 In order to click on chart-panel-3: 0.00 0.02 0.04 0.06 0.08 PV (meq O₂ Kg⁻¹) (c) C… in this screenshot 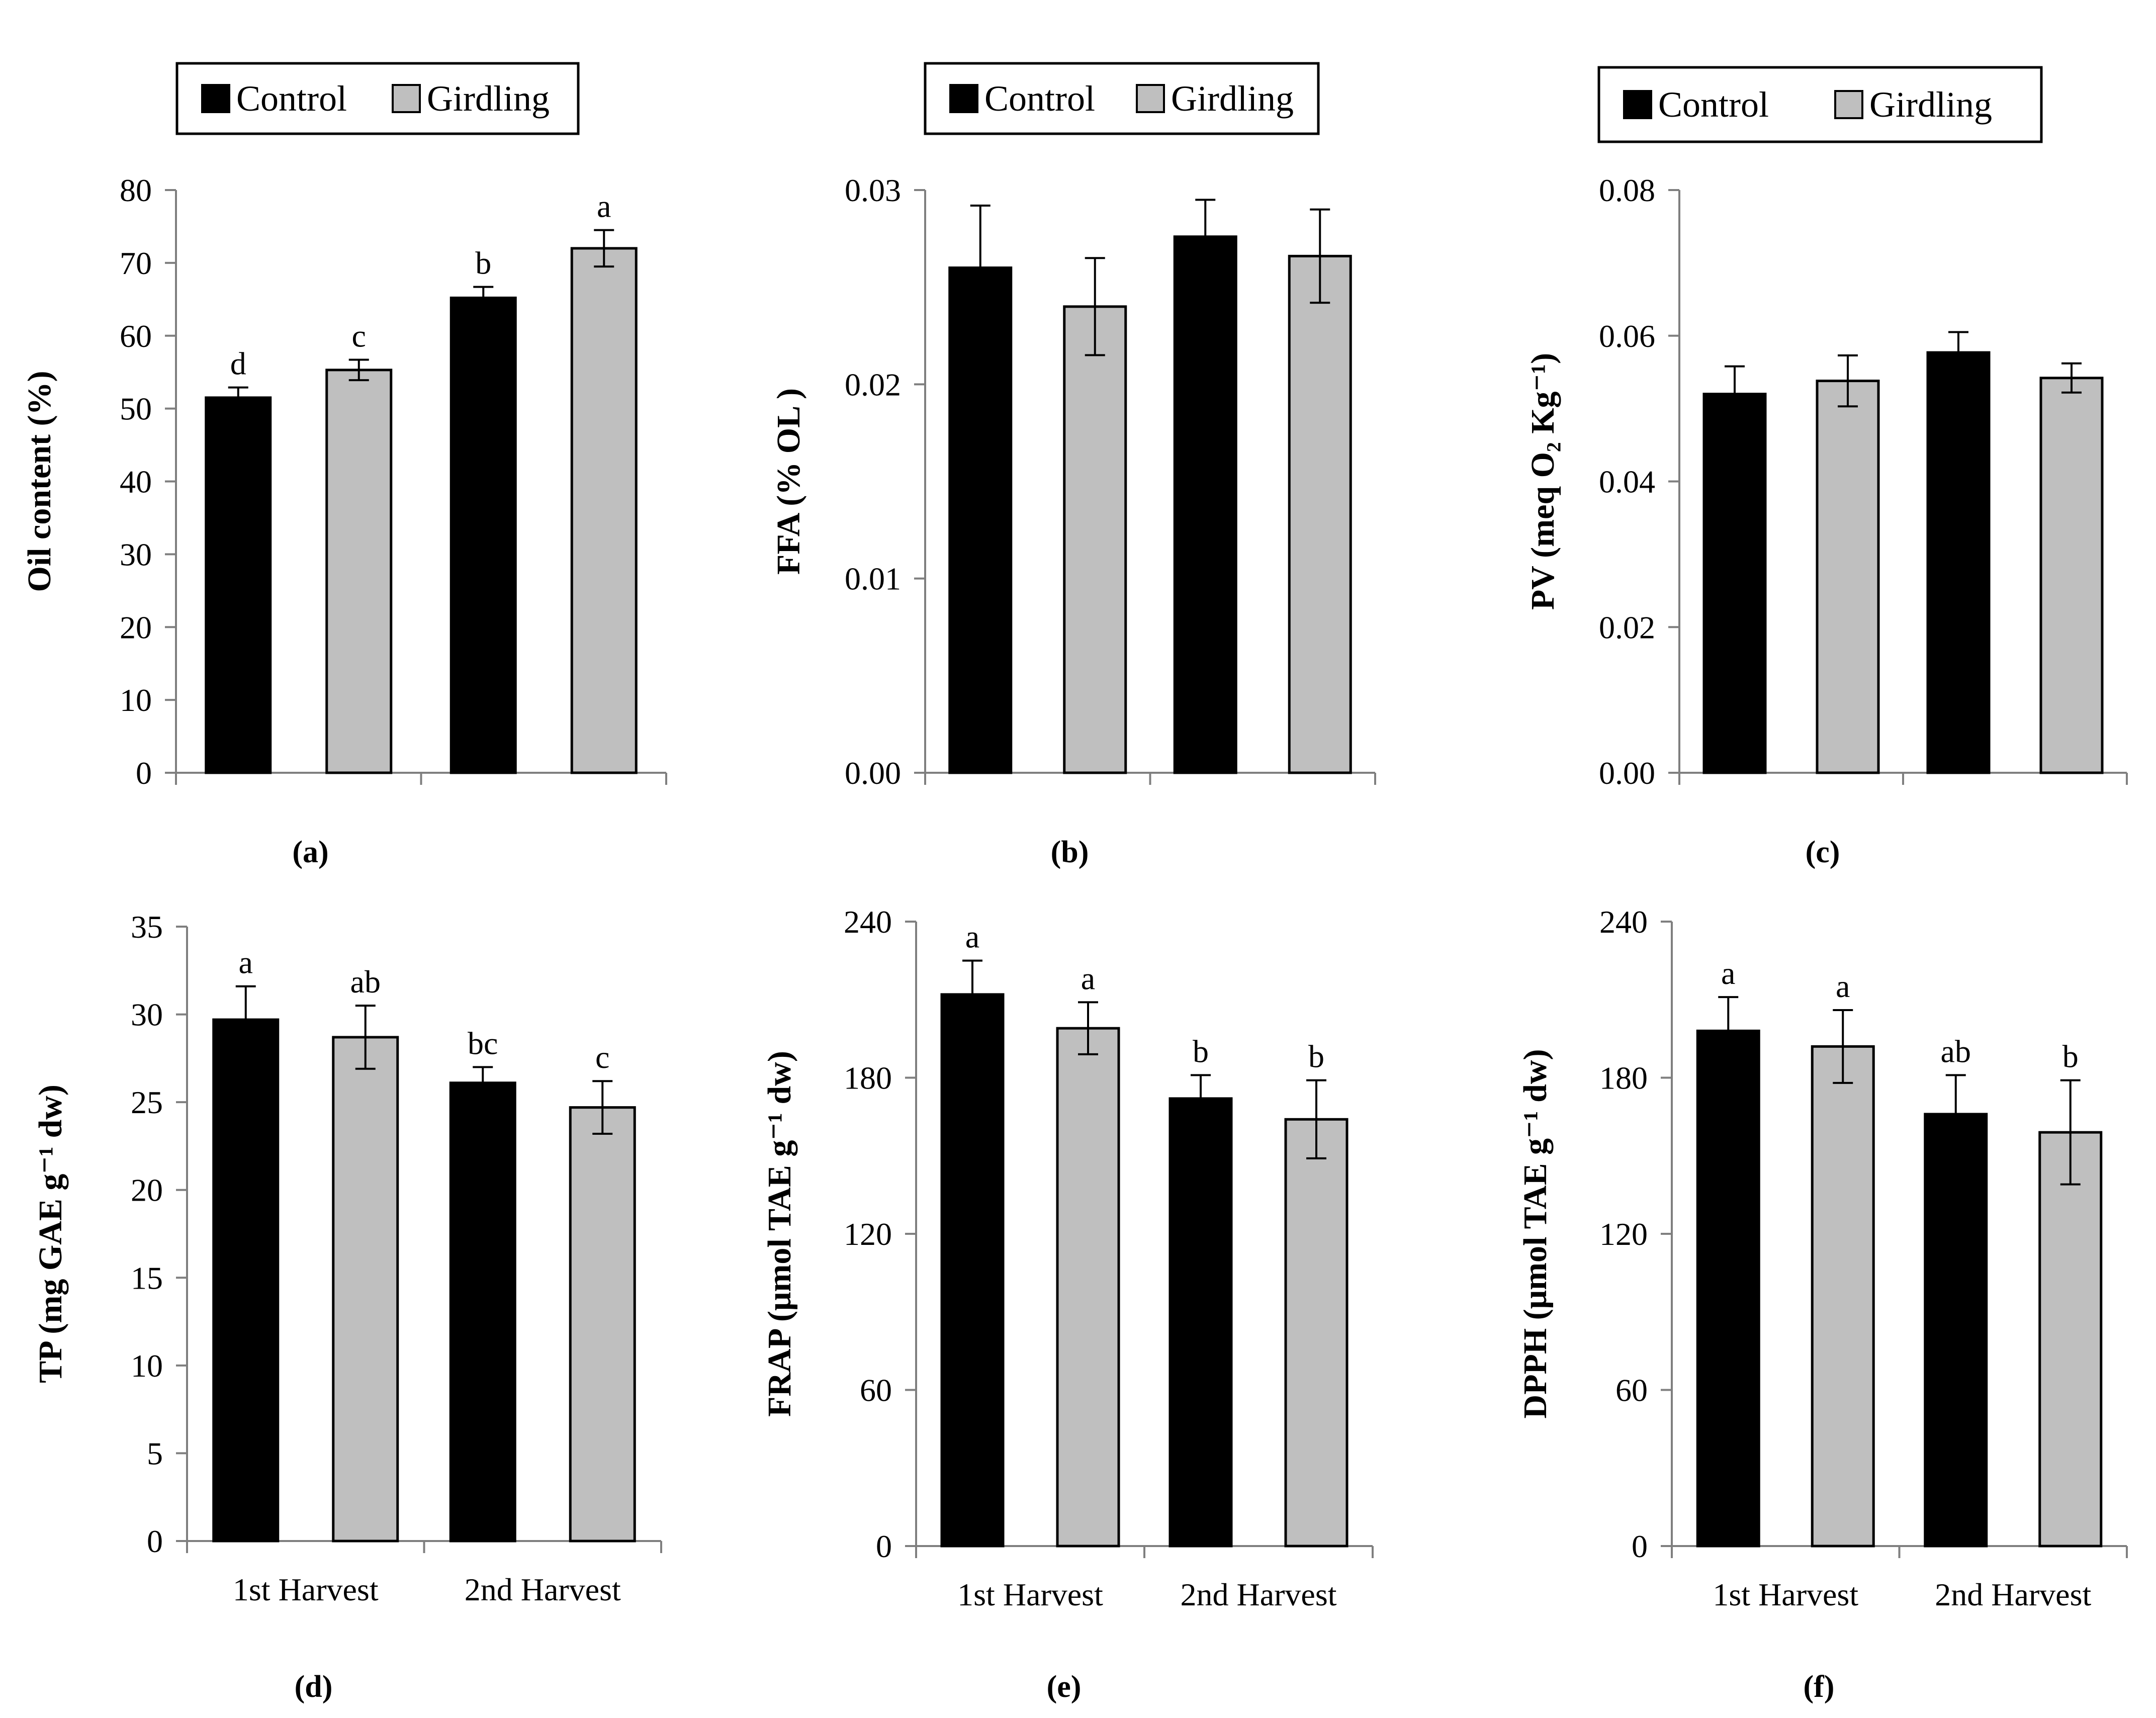, I will do `click(1826, 468)`.